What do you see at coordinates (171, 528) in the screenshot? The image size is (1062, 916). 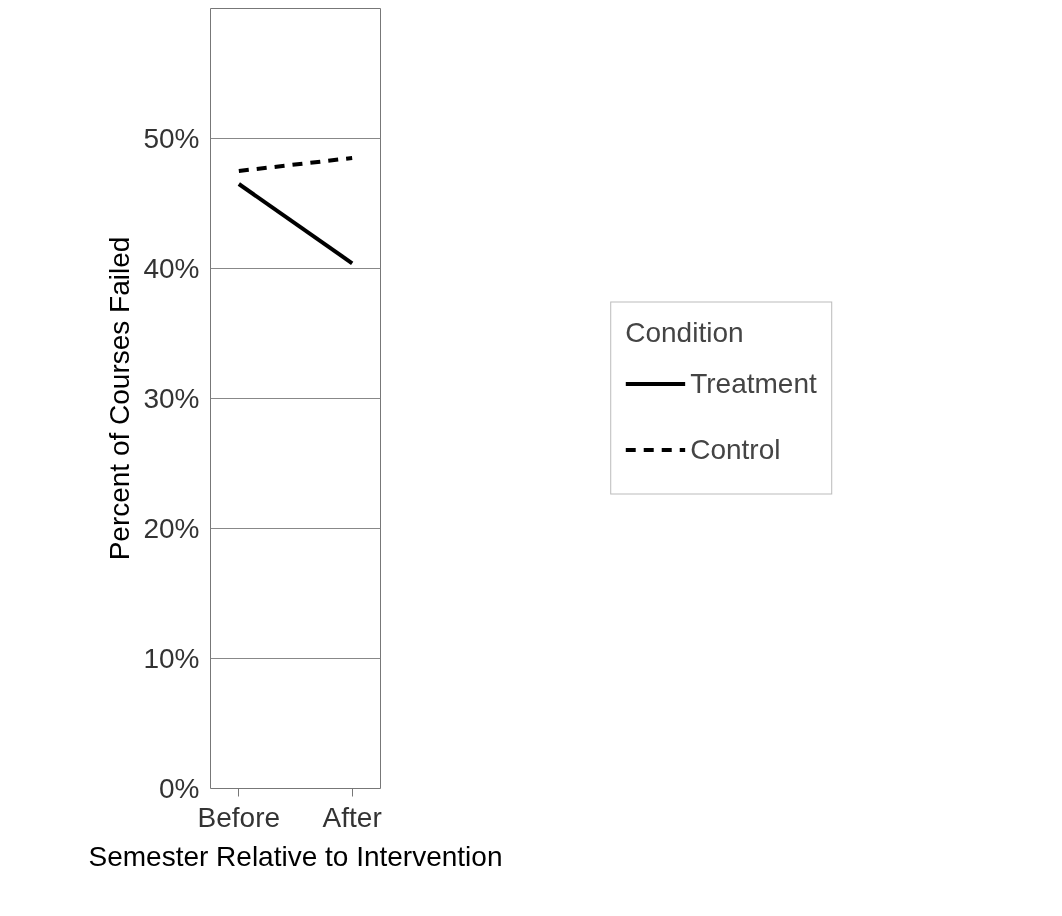 I see `y-tick-label: 20%` at bounding box center [171, 528].